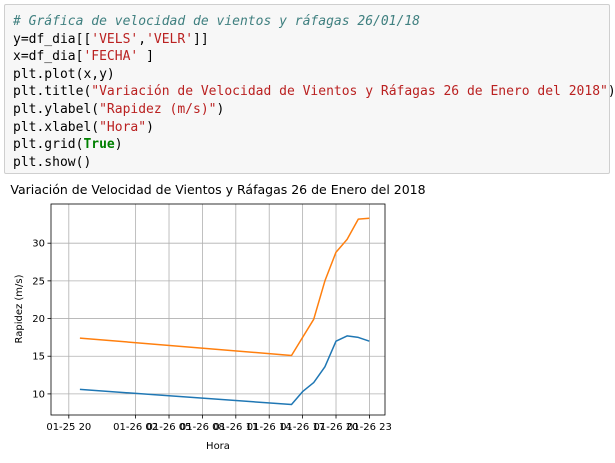 The height and width of the screenshot is (463, 615). Describe the element at coordinates (19, 308) in the screenshot. I see `y-axis-label: Rapidez (m/s)` at that location.